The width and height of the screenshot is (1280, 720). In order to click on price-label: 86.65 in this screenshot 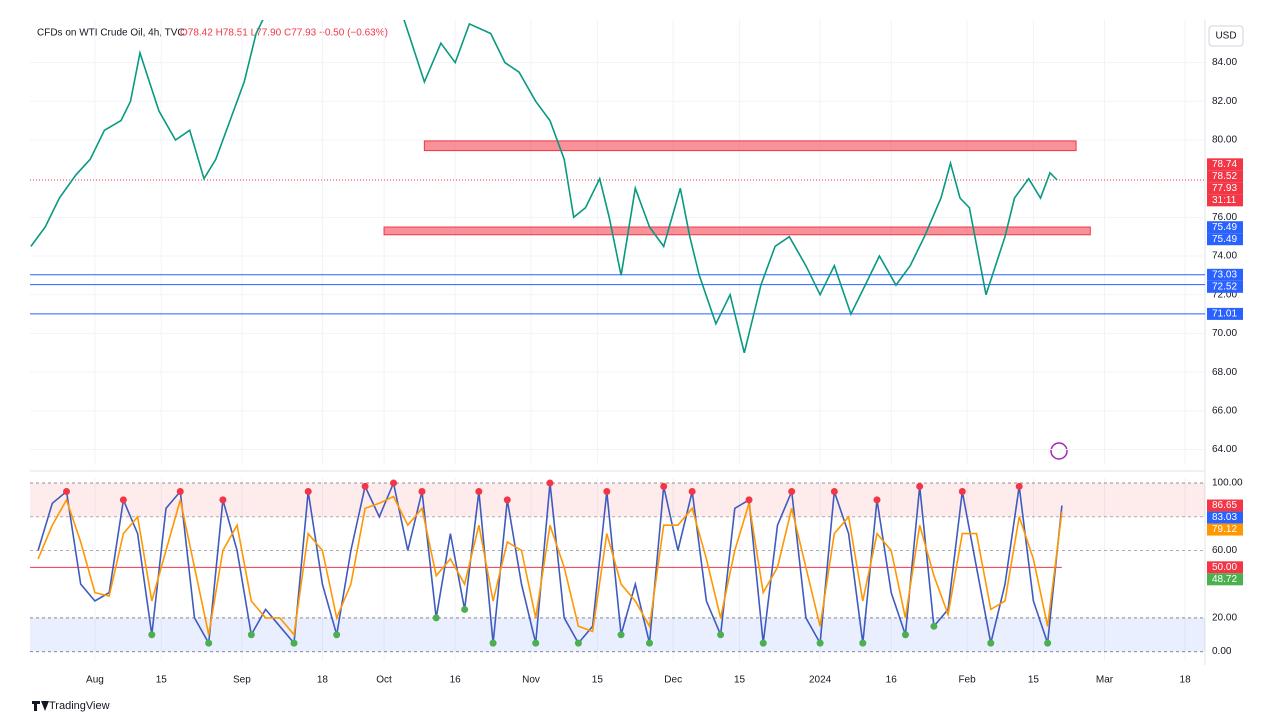, I will do `click(1224, 505)`.